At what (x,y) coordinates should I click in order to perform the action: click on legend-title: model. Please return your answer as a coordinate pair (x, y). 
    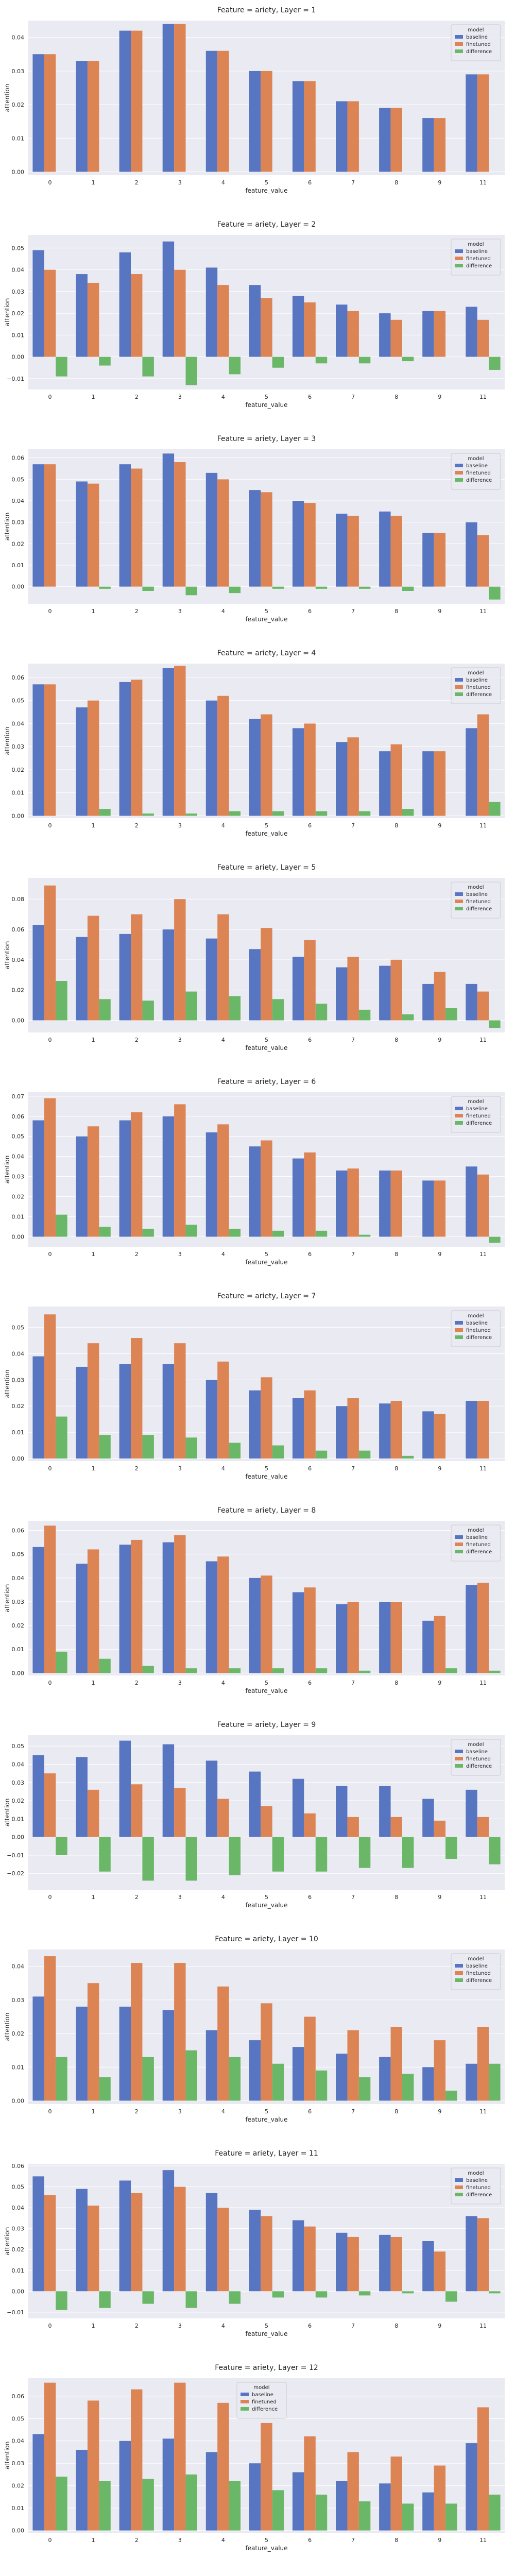
    Looking at the image, I should click on (476, 1316).